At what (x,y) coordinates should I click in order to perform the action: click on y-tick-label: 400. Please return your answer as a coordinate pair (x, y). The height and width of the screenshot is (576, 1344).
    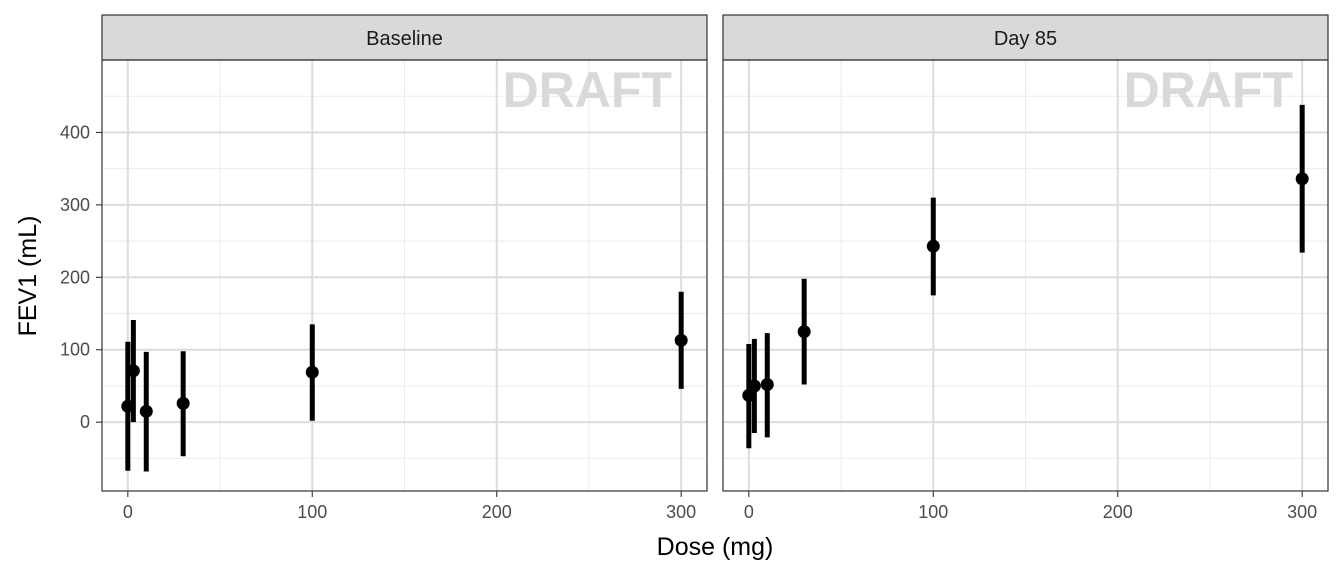
    Looking at the image, I should click on (75, 132).